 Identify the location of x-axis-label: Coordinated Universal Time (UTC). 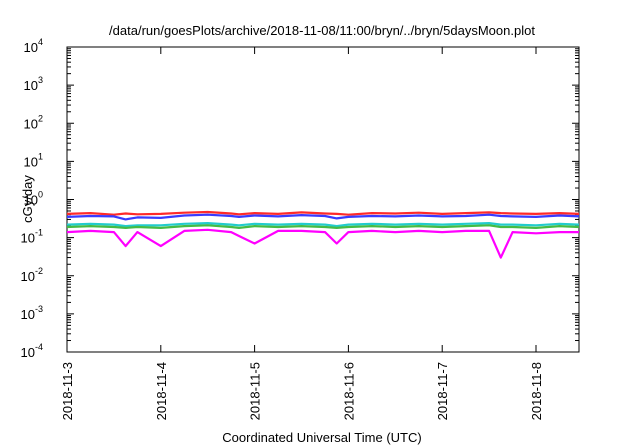
(321, 437).